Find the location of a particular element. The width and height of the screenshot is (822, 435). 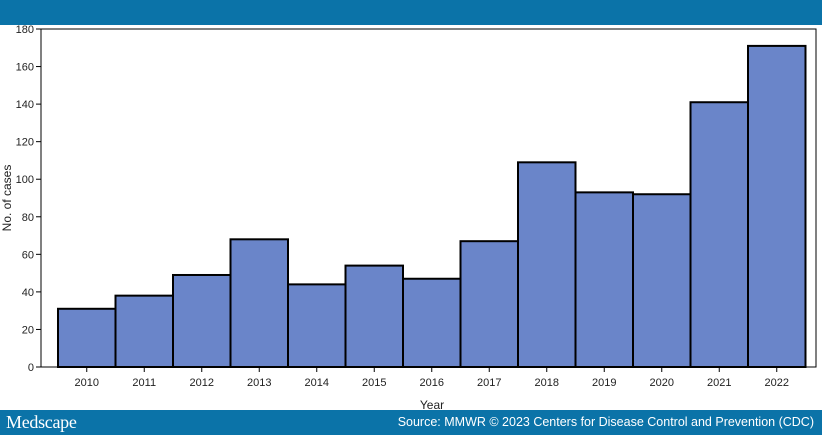

x-tick-label: 2010 is located at coordinates (87, 383).